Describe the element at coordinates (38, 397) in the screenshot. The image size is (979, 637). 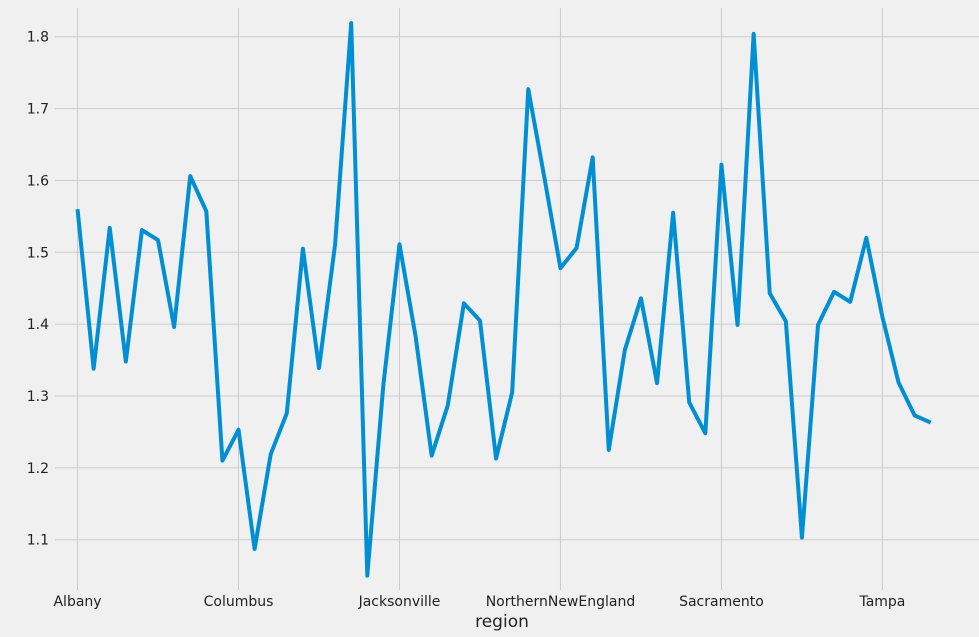
I see `y-tick-label: 1.3` at that location.